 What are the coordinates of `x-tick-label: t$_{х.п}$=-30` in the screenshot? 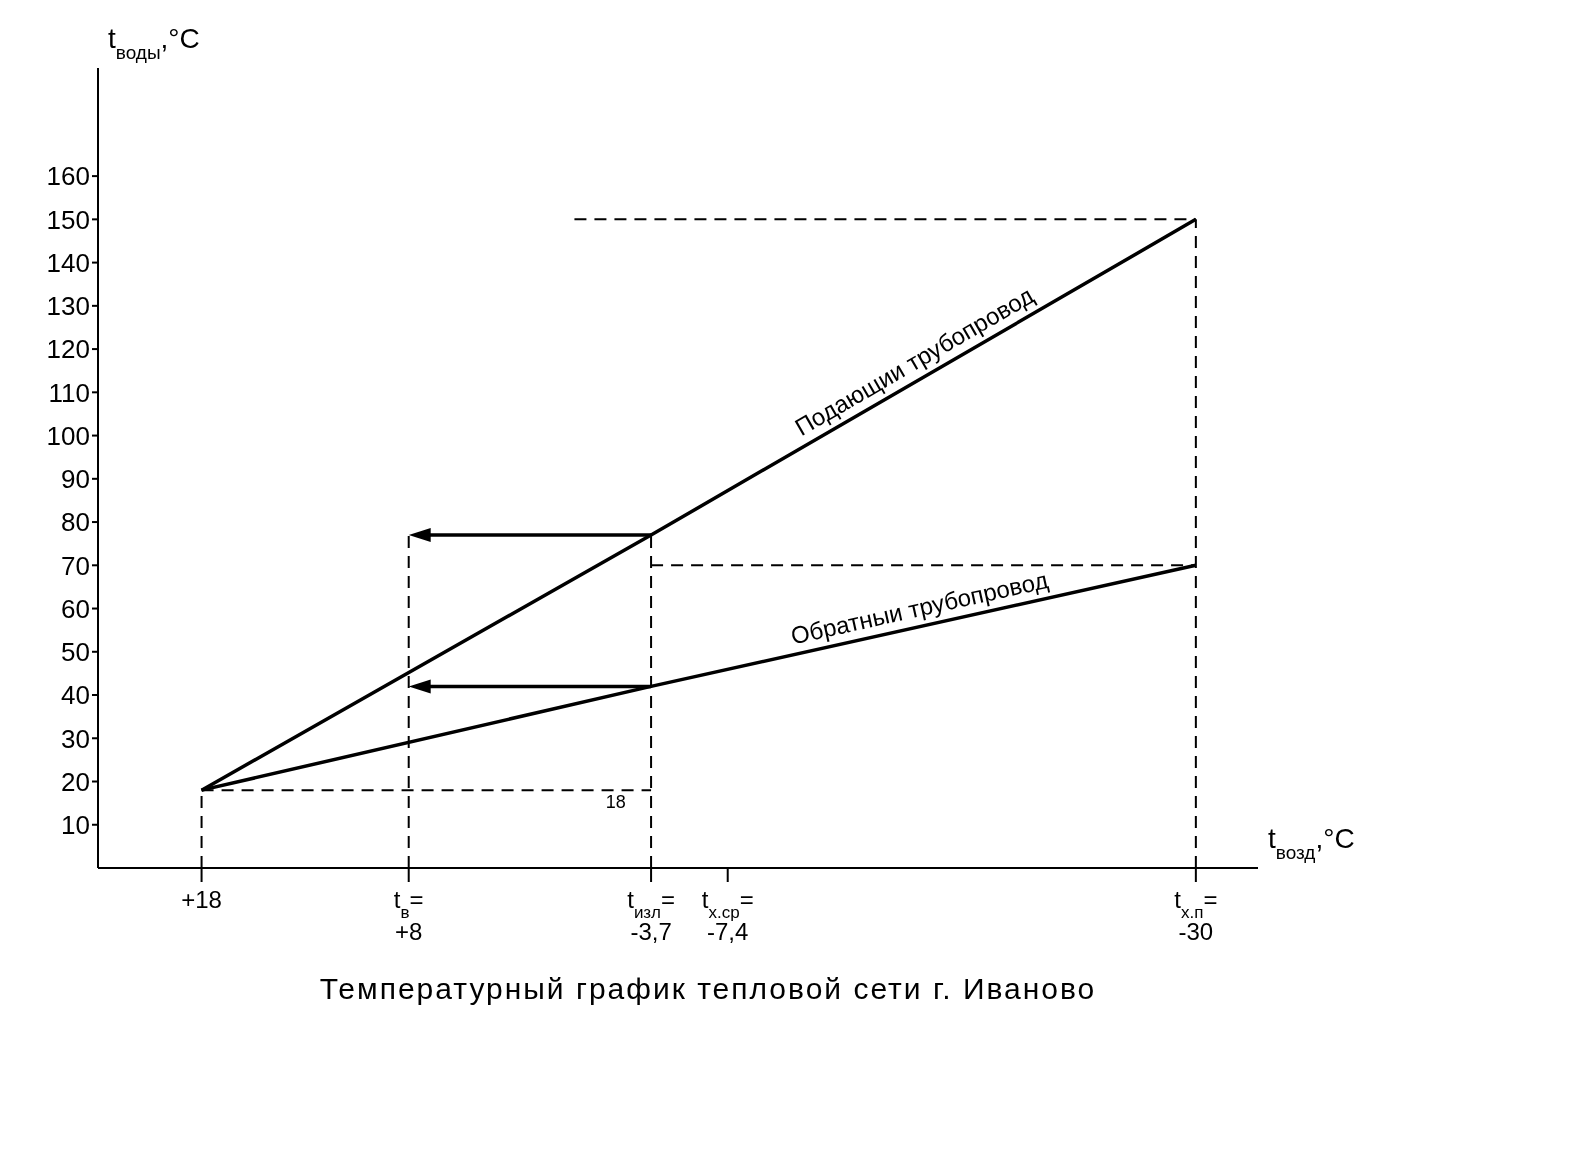 It's located at (1196, 915).